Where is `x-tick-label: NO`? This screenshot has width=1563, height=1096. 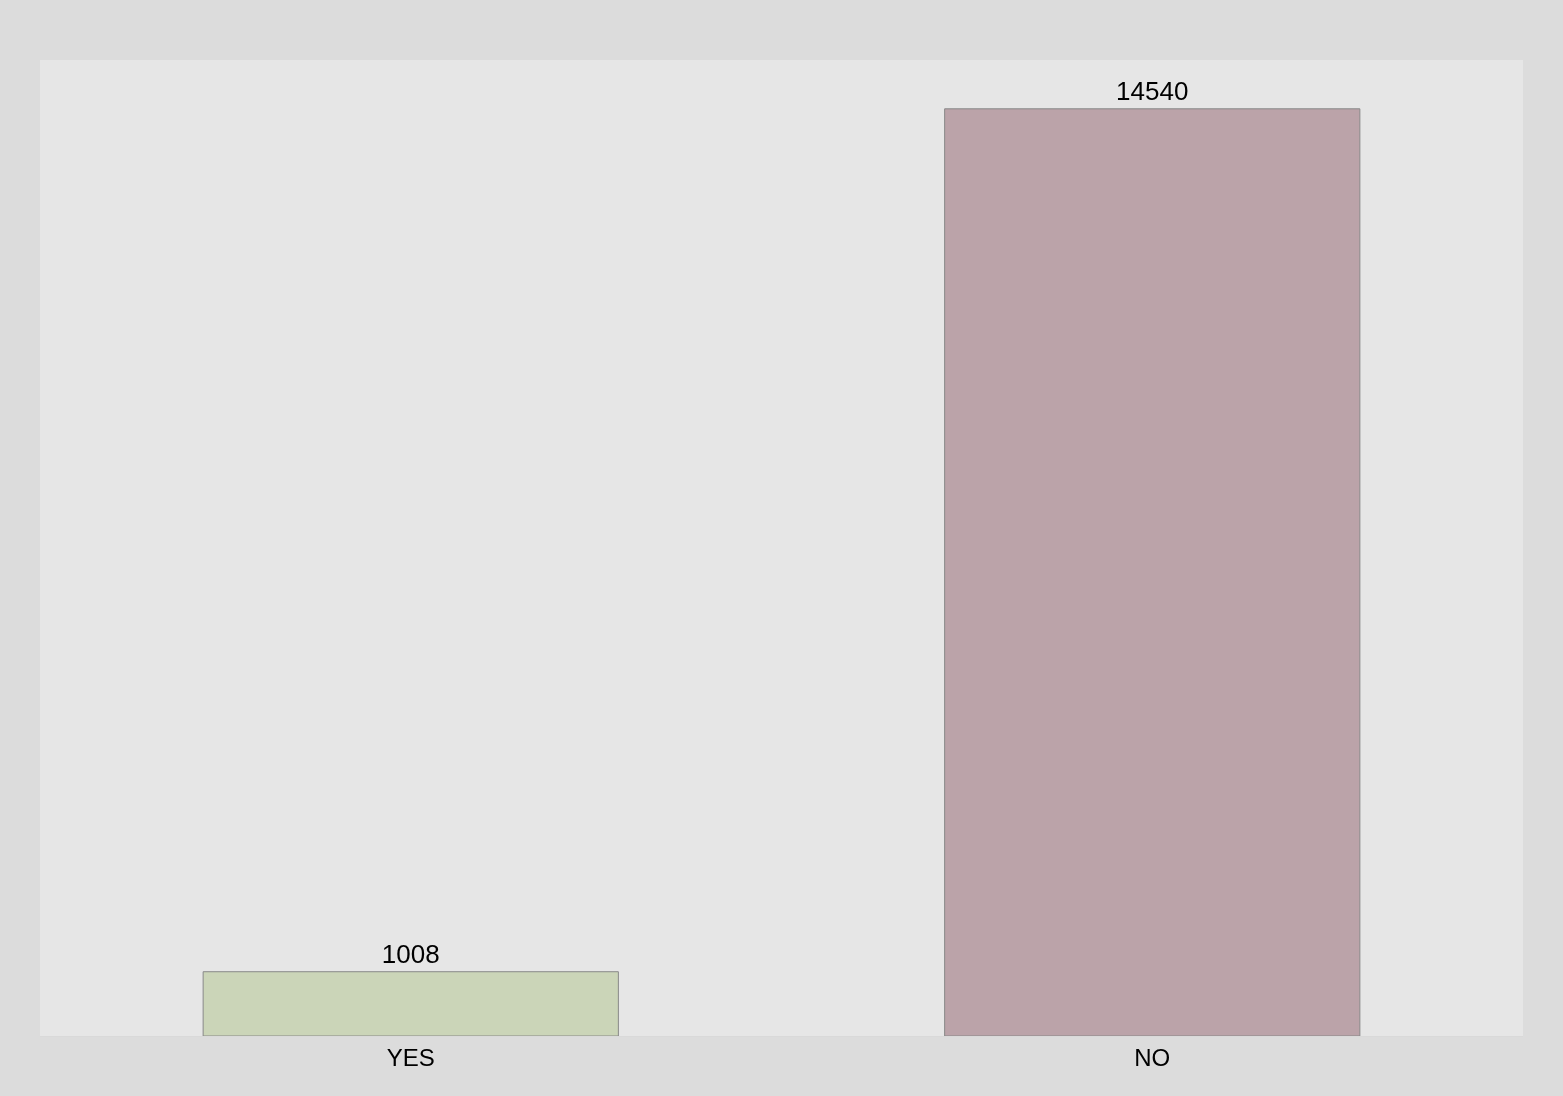 x-tick-label: NO is located at coordinates (1152, 1057).